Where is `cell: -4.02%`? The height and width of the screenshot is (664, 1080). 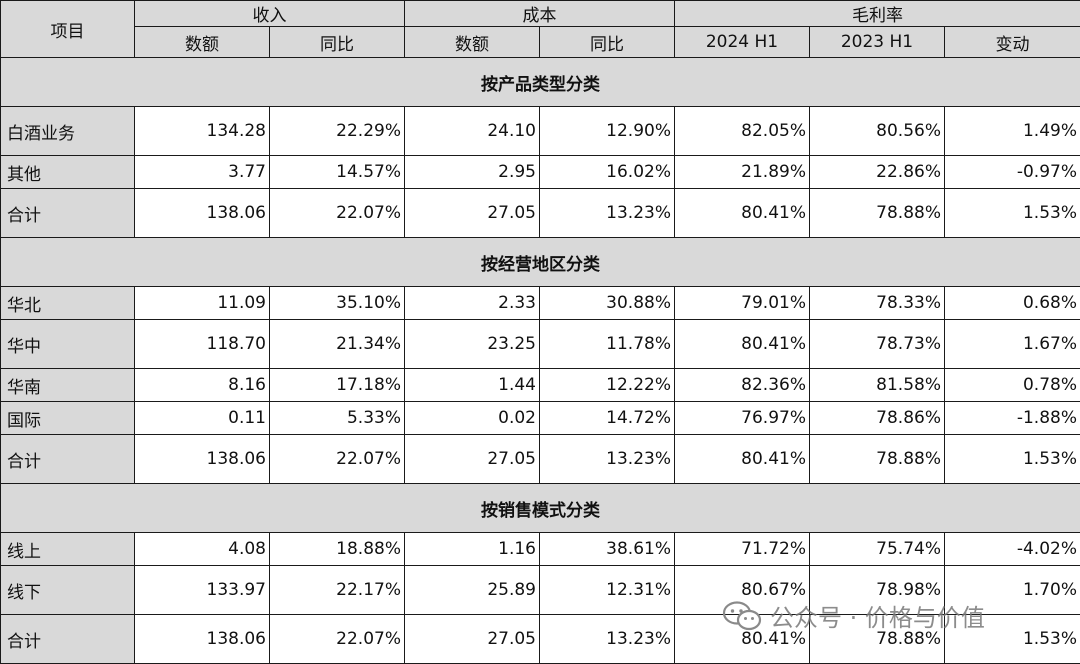
cell: -4.02% is located at coordinates (1012, 549).